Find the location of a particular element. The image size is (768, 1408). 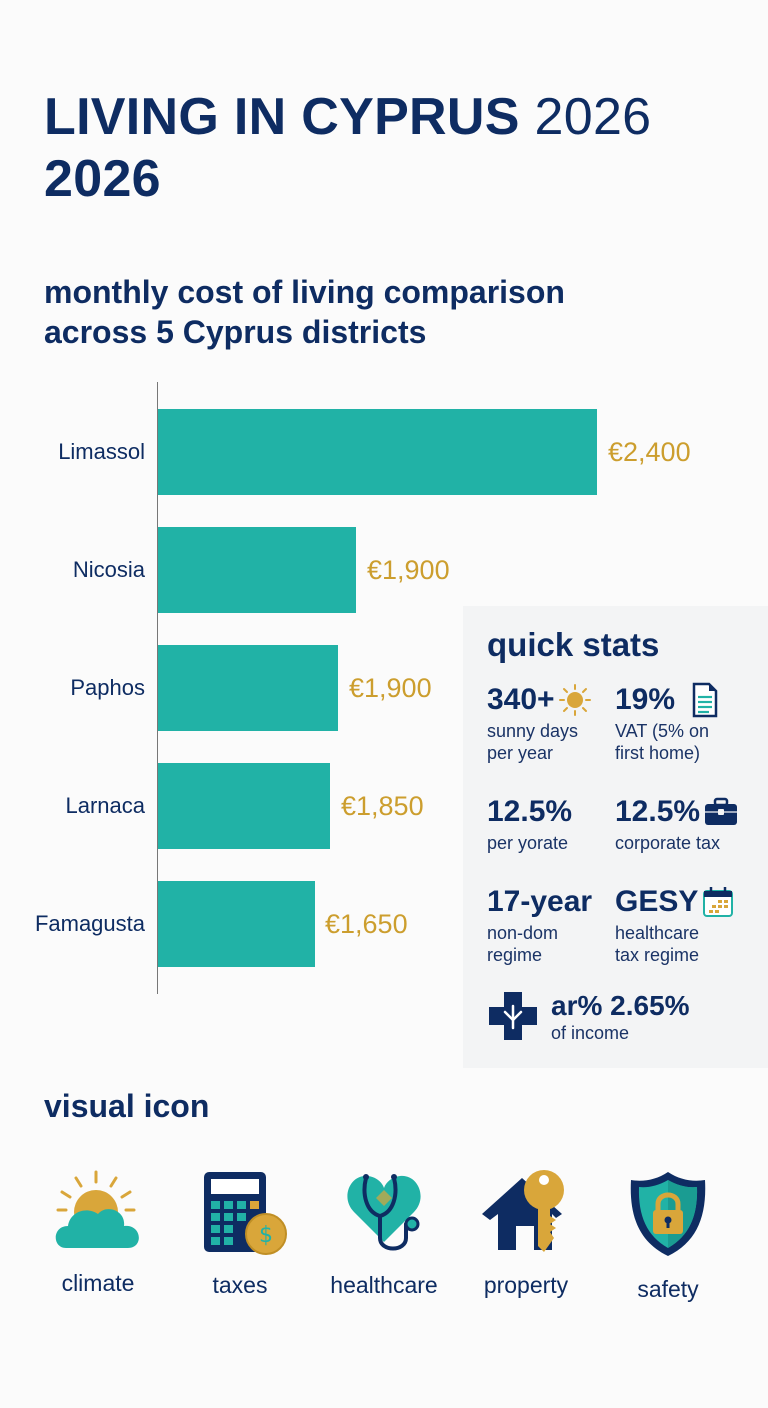

calculator-coin-icon: $ is located at coordinates (245, 1213).